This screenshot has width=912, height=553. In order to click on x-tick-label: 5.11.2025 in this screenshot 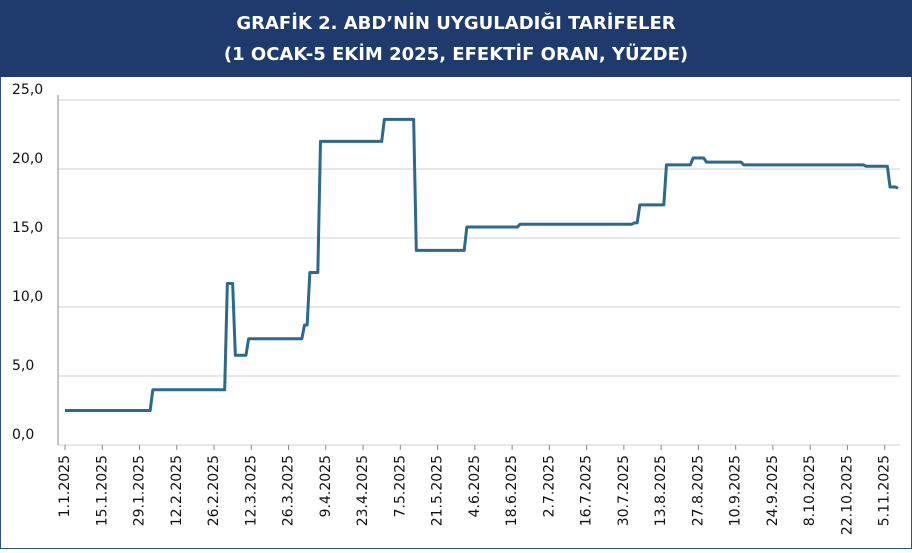, I will do `click(885, 490)`.